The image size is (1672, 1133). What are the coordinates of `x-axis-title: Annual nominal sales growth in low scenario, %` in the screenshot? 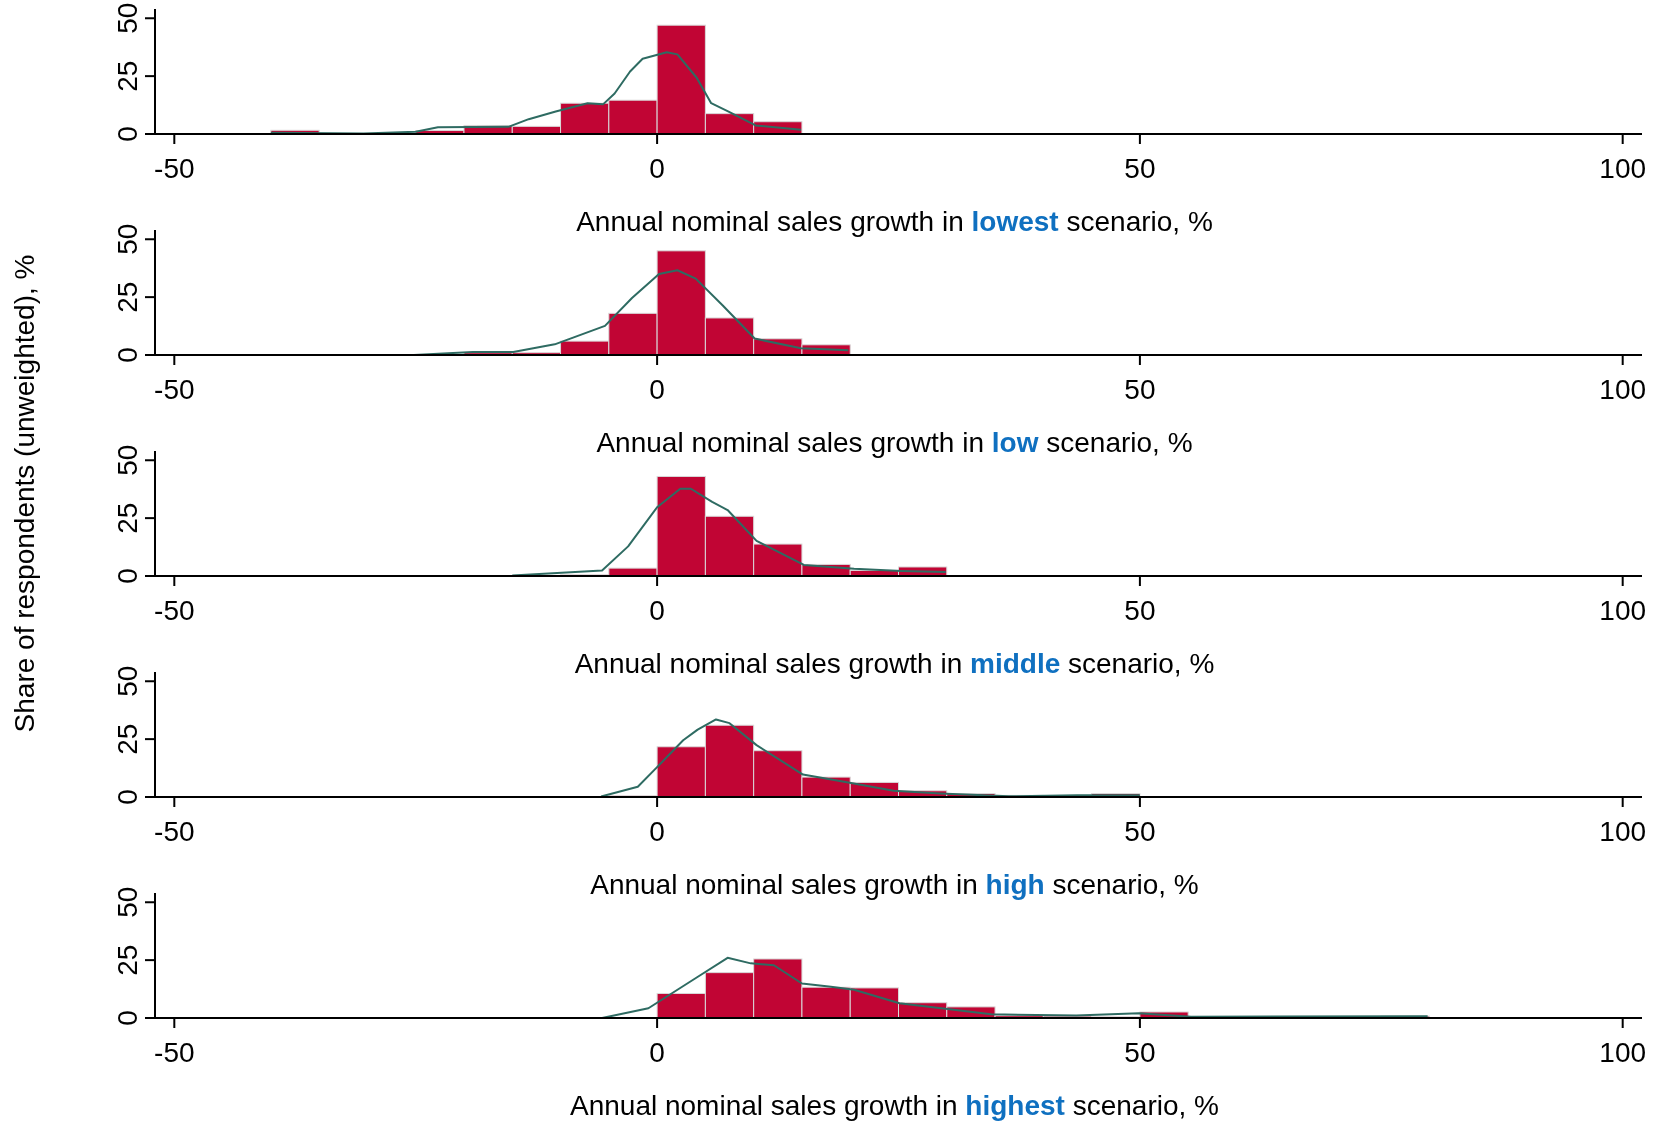 It's located at (894, 442).